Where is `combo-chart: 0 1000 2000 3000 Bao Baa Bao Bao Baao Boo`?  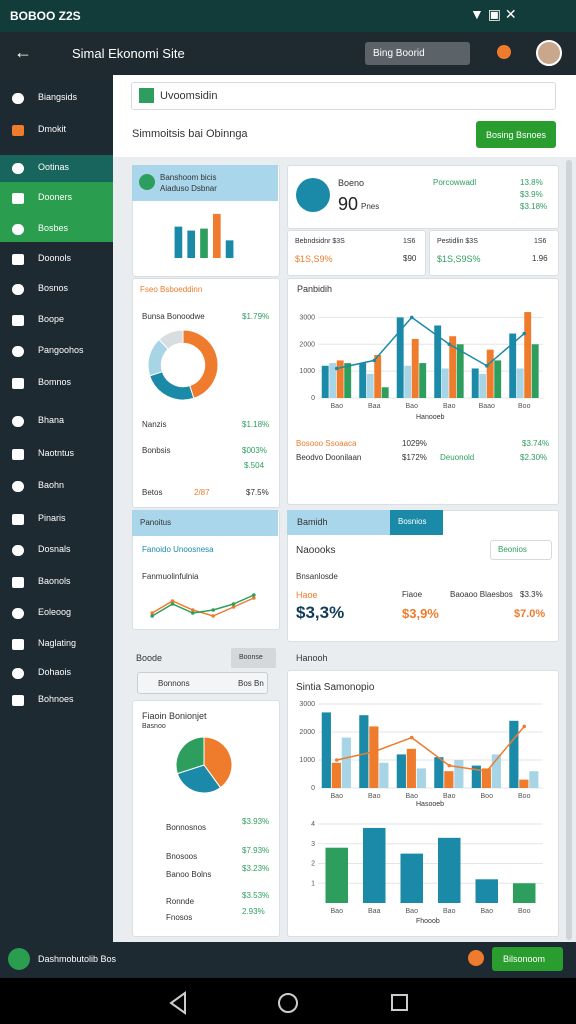
combo-chart: 0 1000 2000 3000 Bao Baa Bao Bao Baao Boo is located at coordinates (421, 361).